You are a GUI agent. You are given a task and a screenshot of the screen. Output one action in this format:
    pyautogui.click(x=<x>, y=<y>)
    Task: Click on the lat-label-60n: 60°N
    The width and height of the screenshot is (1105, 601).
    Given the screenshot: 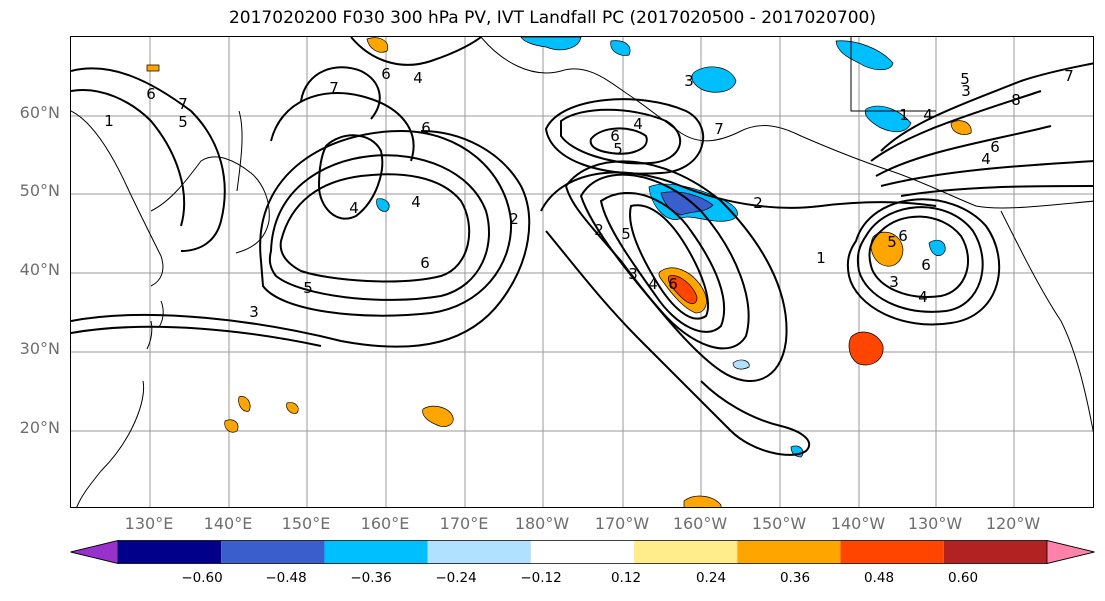 What is the action you would take?
    pyautogui.click(x=39, y=112)
    